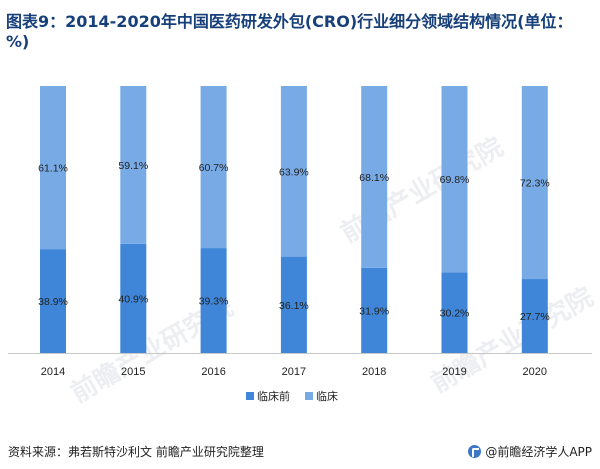 This screenshot has width=600, height=469. I want to click on data-label: 63.9%, so click(294, 172).